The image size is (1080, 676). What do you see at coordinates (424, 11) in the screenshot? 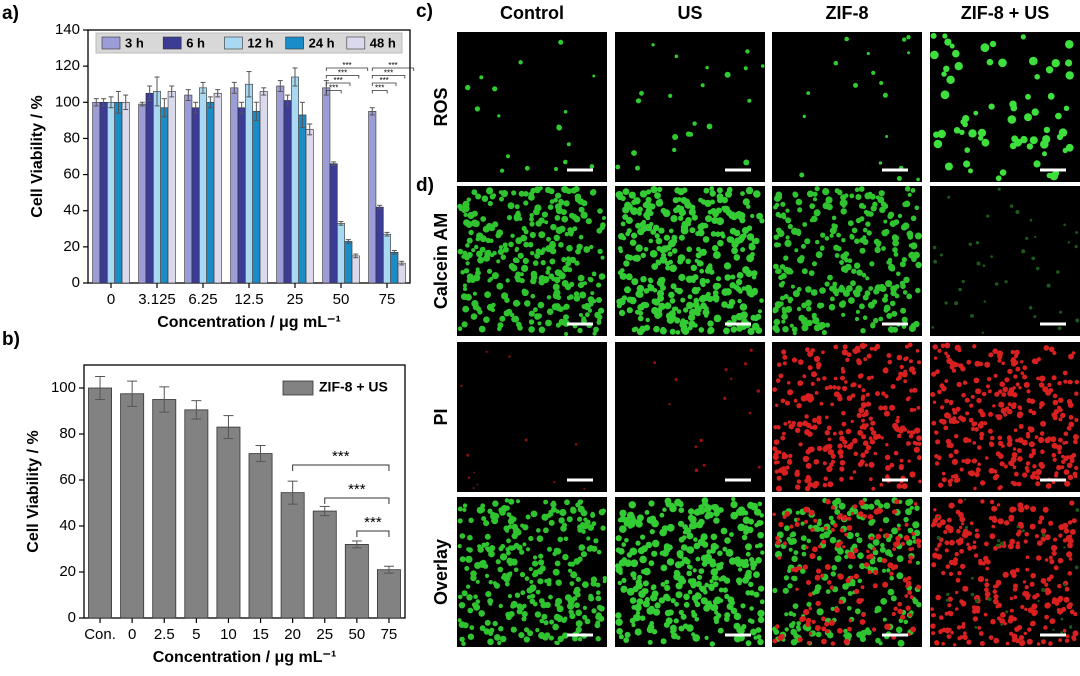
I see `panel-label: c)` at bounding box center [424, 11].